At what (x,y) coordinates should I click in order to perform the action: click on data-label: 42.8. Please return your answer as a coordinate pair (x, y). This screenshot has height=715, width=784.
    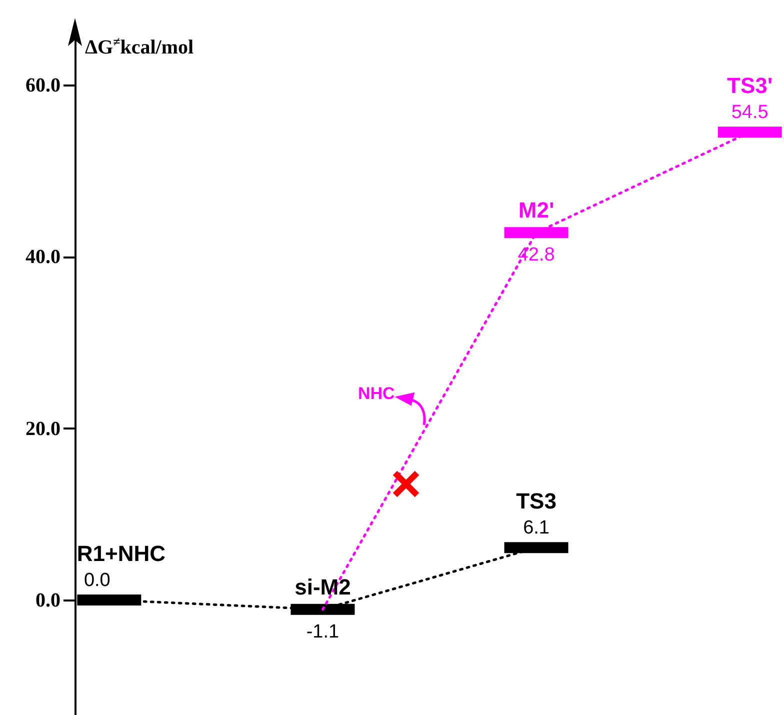
    Looking at the image, I should click on (536, 255).